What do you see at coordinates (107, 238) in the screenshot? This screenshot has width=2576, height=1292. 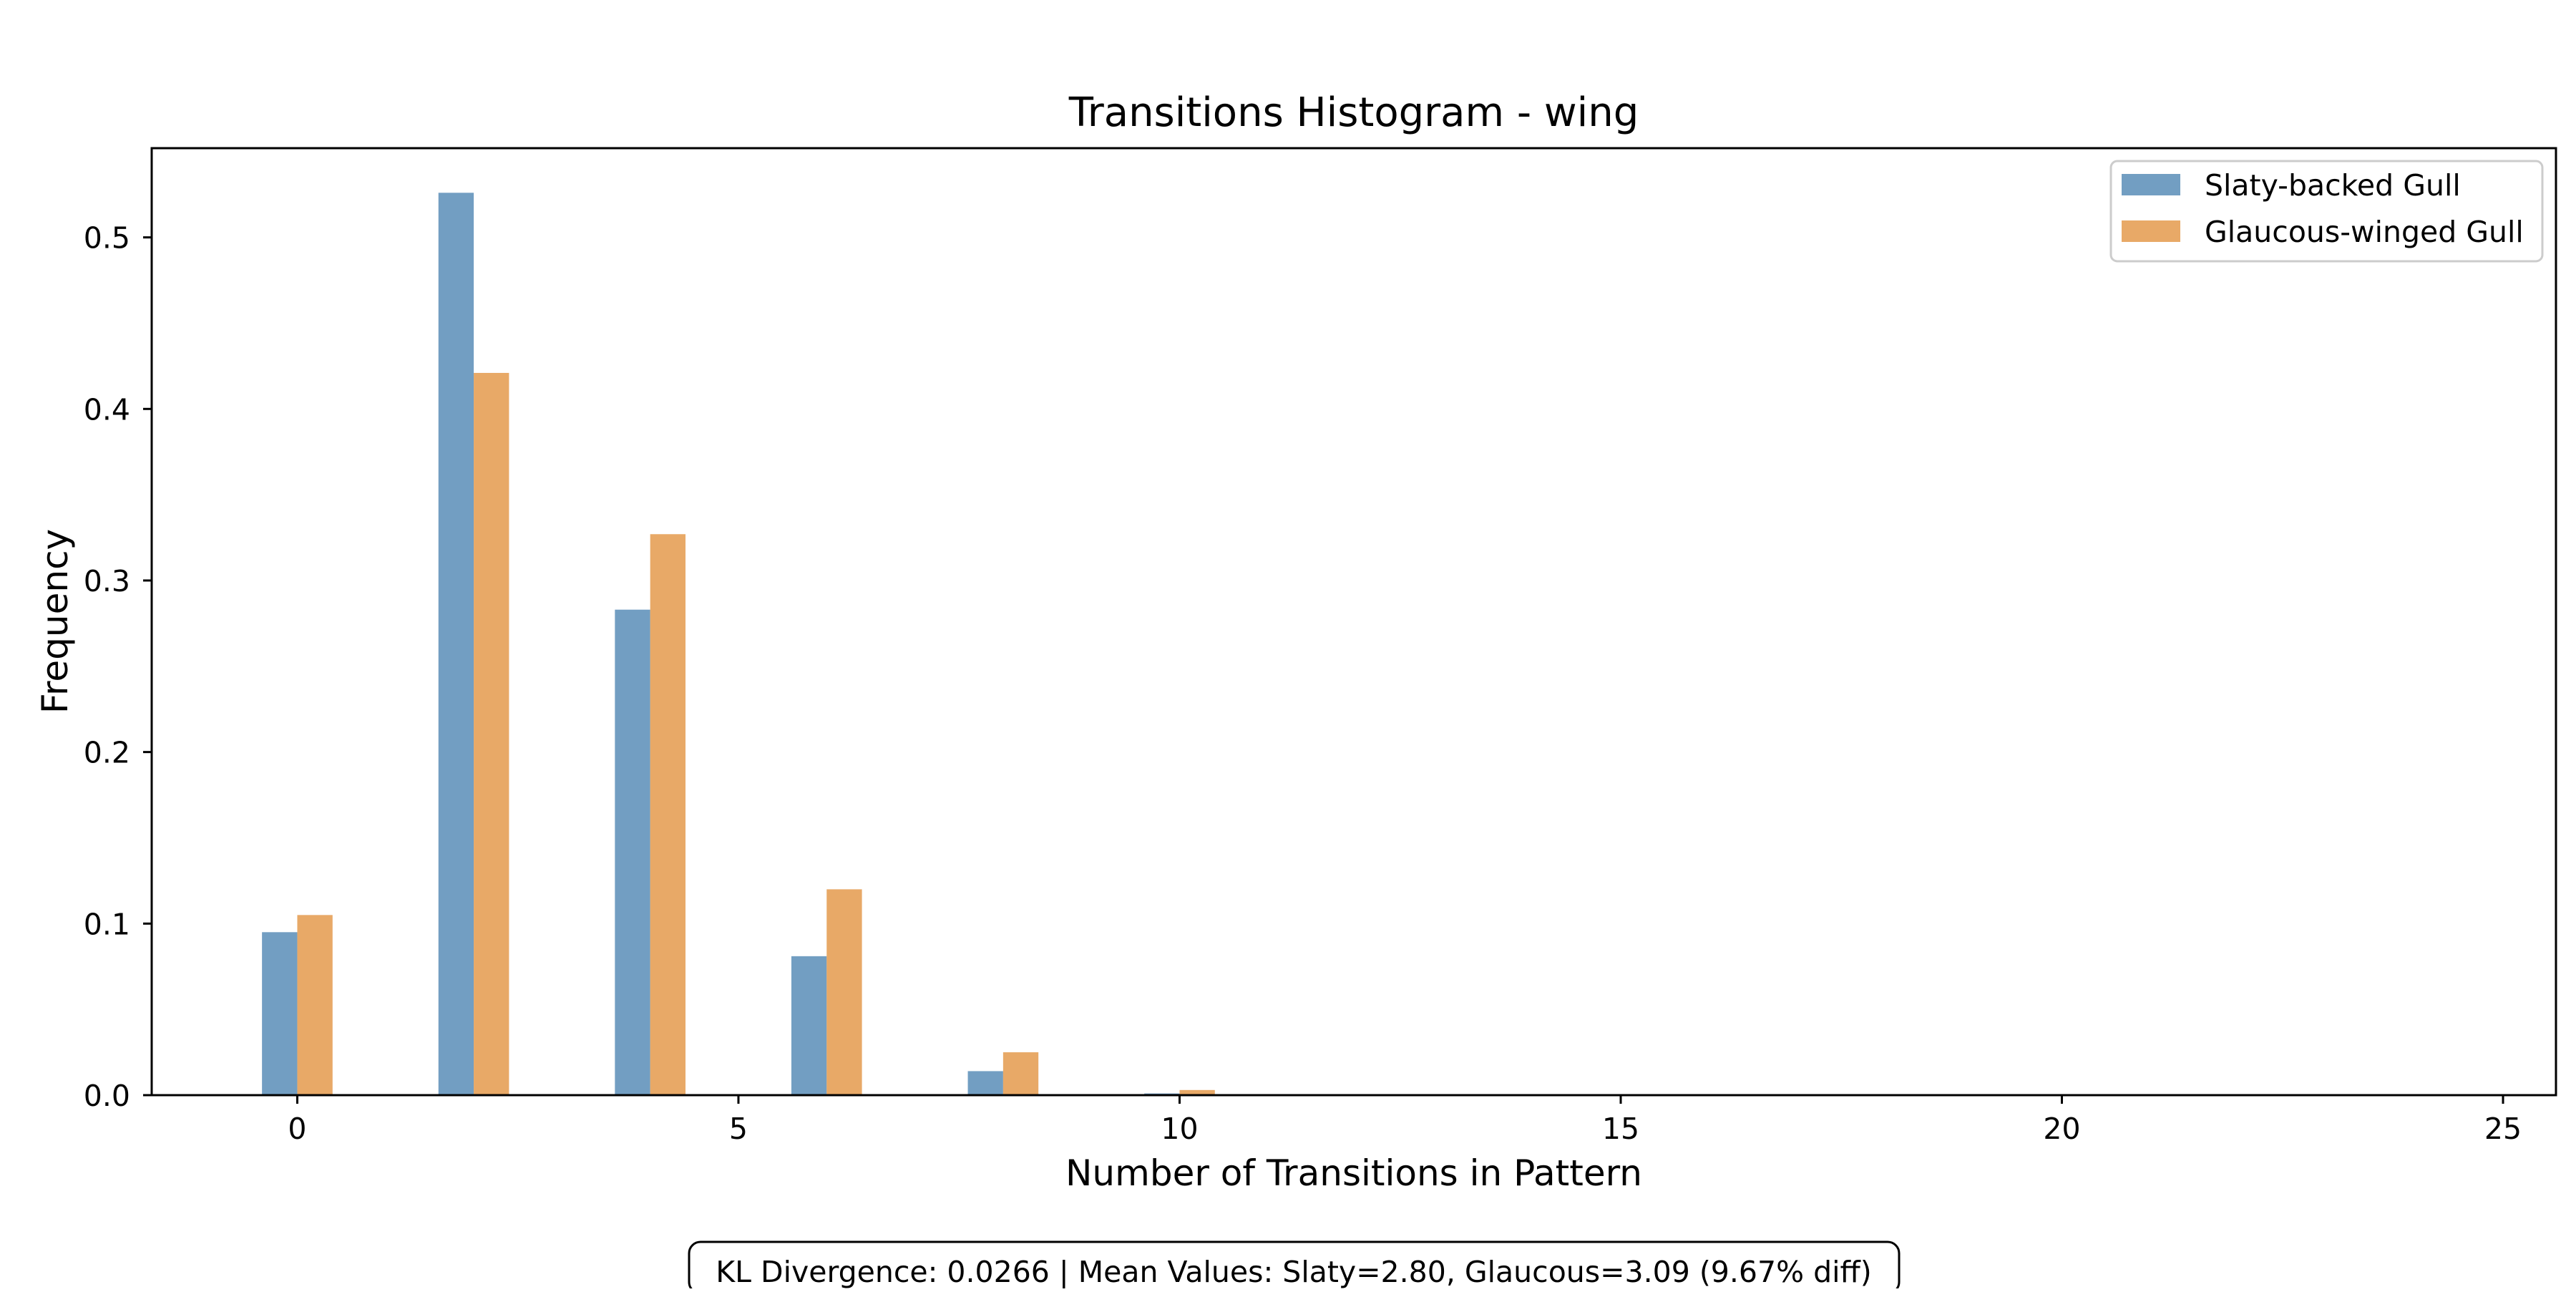 I see `y-tick-label: 0.5` at bounding box center [107, 238].